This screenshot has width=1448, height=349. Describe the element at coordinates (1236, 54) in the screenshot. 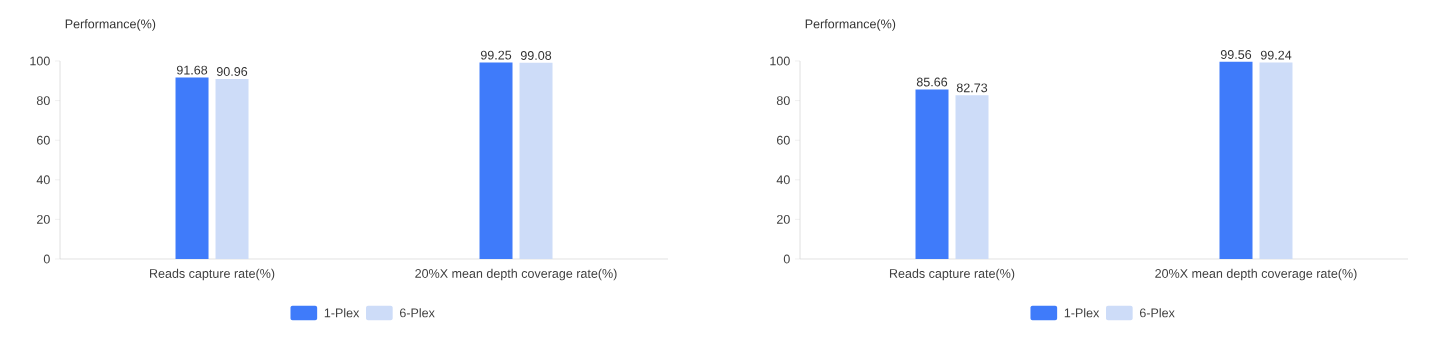

I see `data-label: 99.56` at that location.